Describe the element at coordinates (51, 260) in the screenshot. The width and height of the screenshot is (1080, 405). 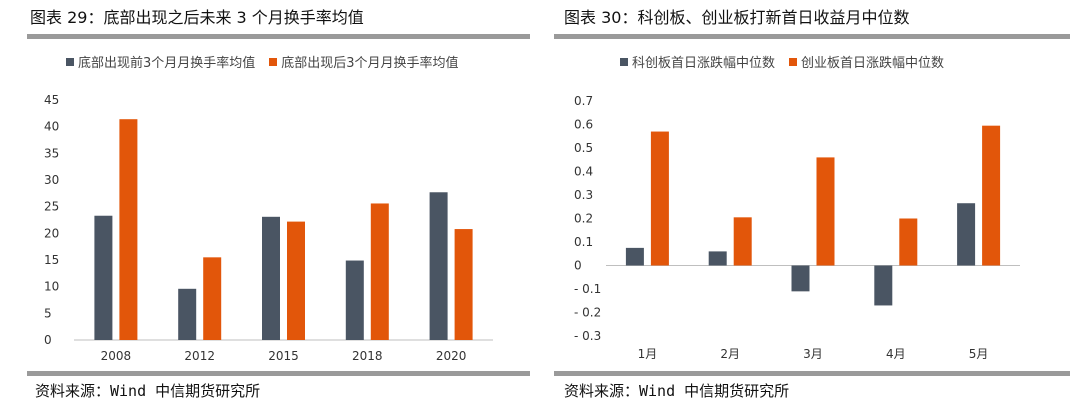
I see `y-tick-label: 15` at that location.